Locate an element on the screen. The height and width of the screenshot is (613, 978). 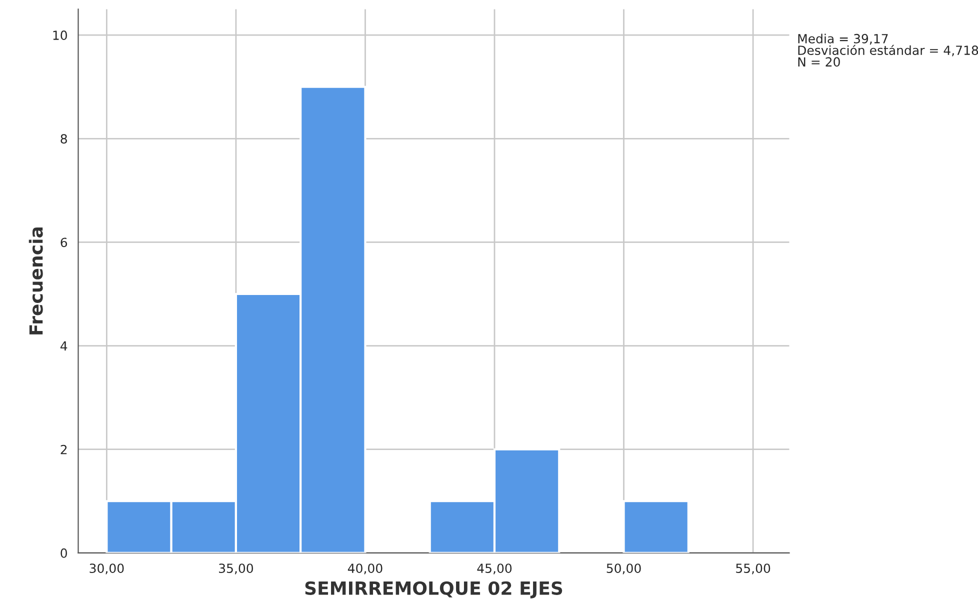
x-tick-label: 55,00 is located at coordinates (753, 569).